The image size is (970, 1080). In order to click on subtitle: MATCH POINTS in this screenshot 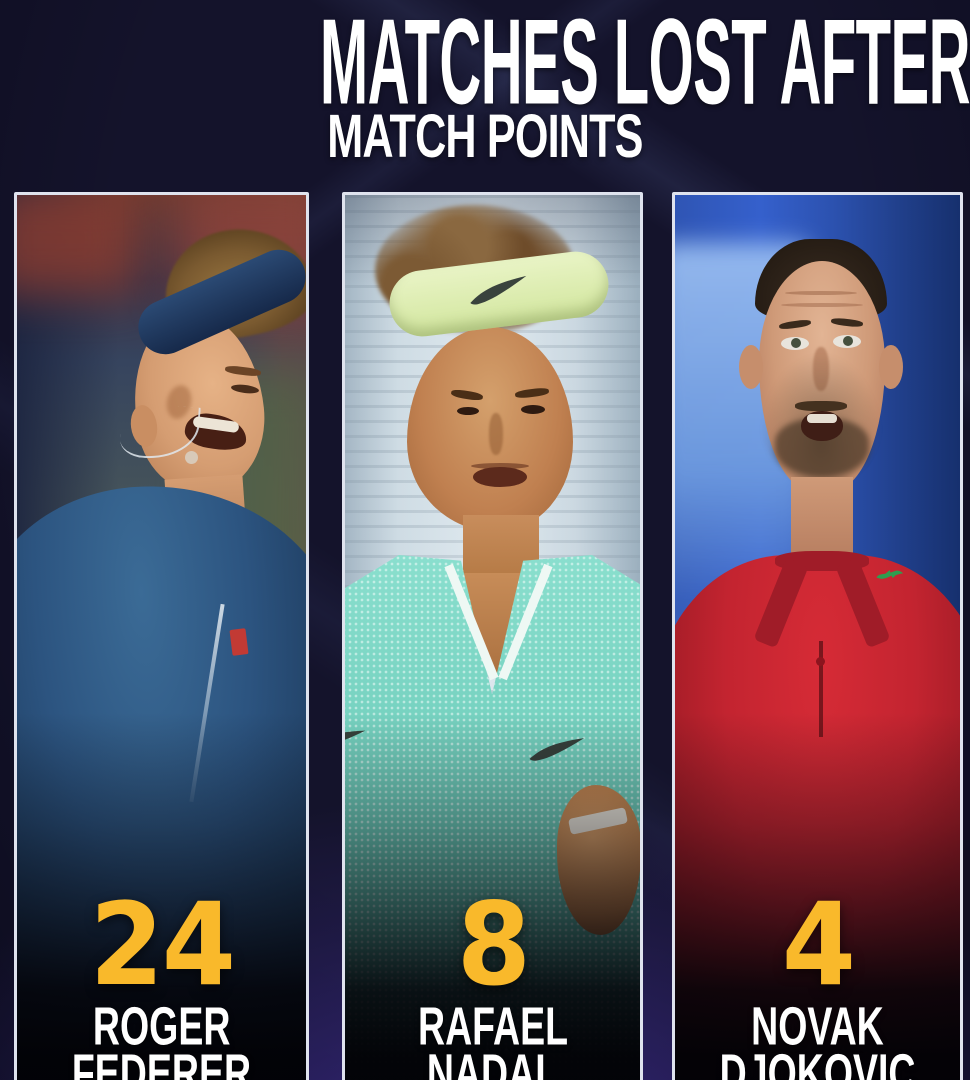, I will do `click(485, 137)`.